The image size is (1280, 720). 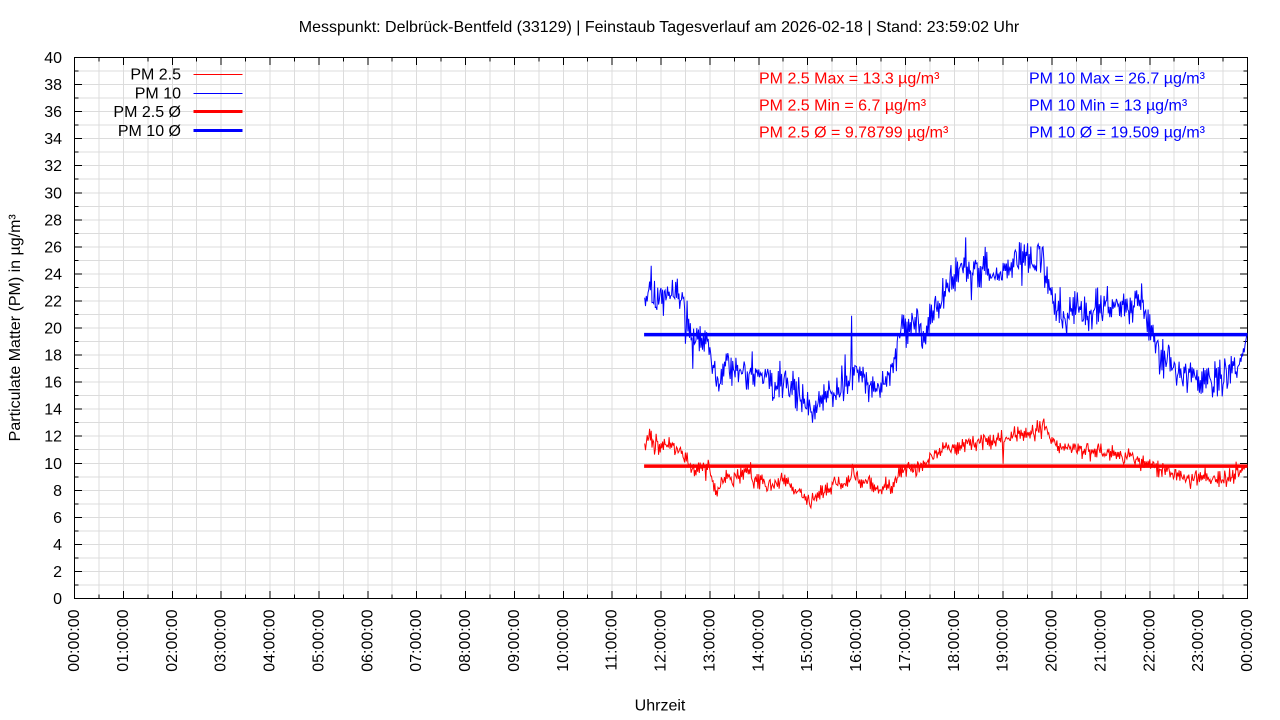 I want to click on svg-text: PM 2.5 Max = 13.3 µg/m³, so click(x=849, y=78).